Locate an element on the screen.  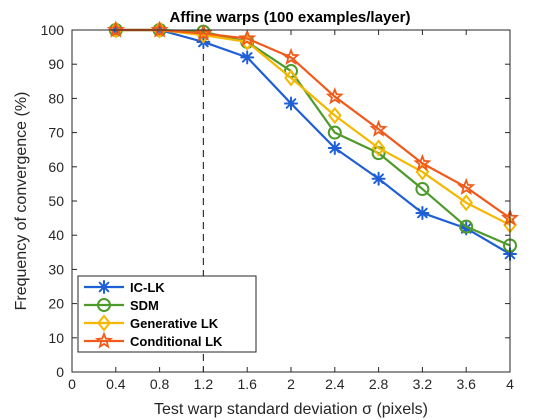
legend-label: Conditional LK is located at coordinates (176, 341).